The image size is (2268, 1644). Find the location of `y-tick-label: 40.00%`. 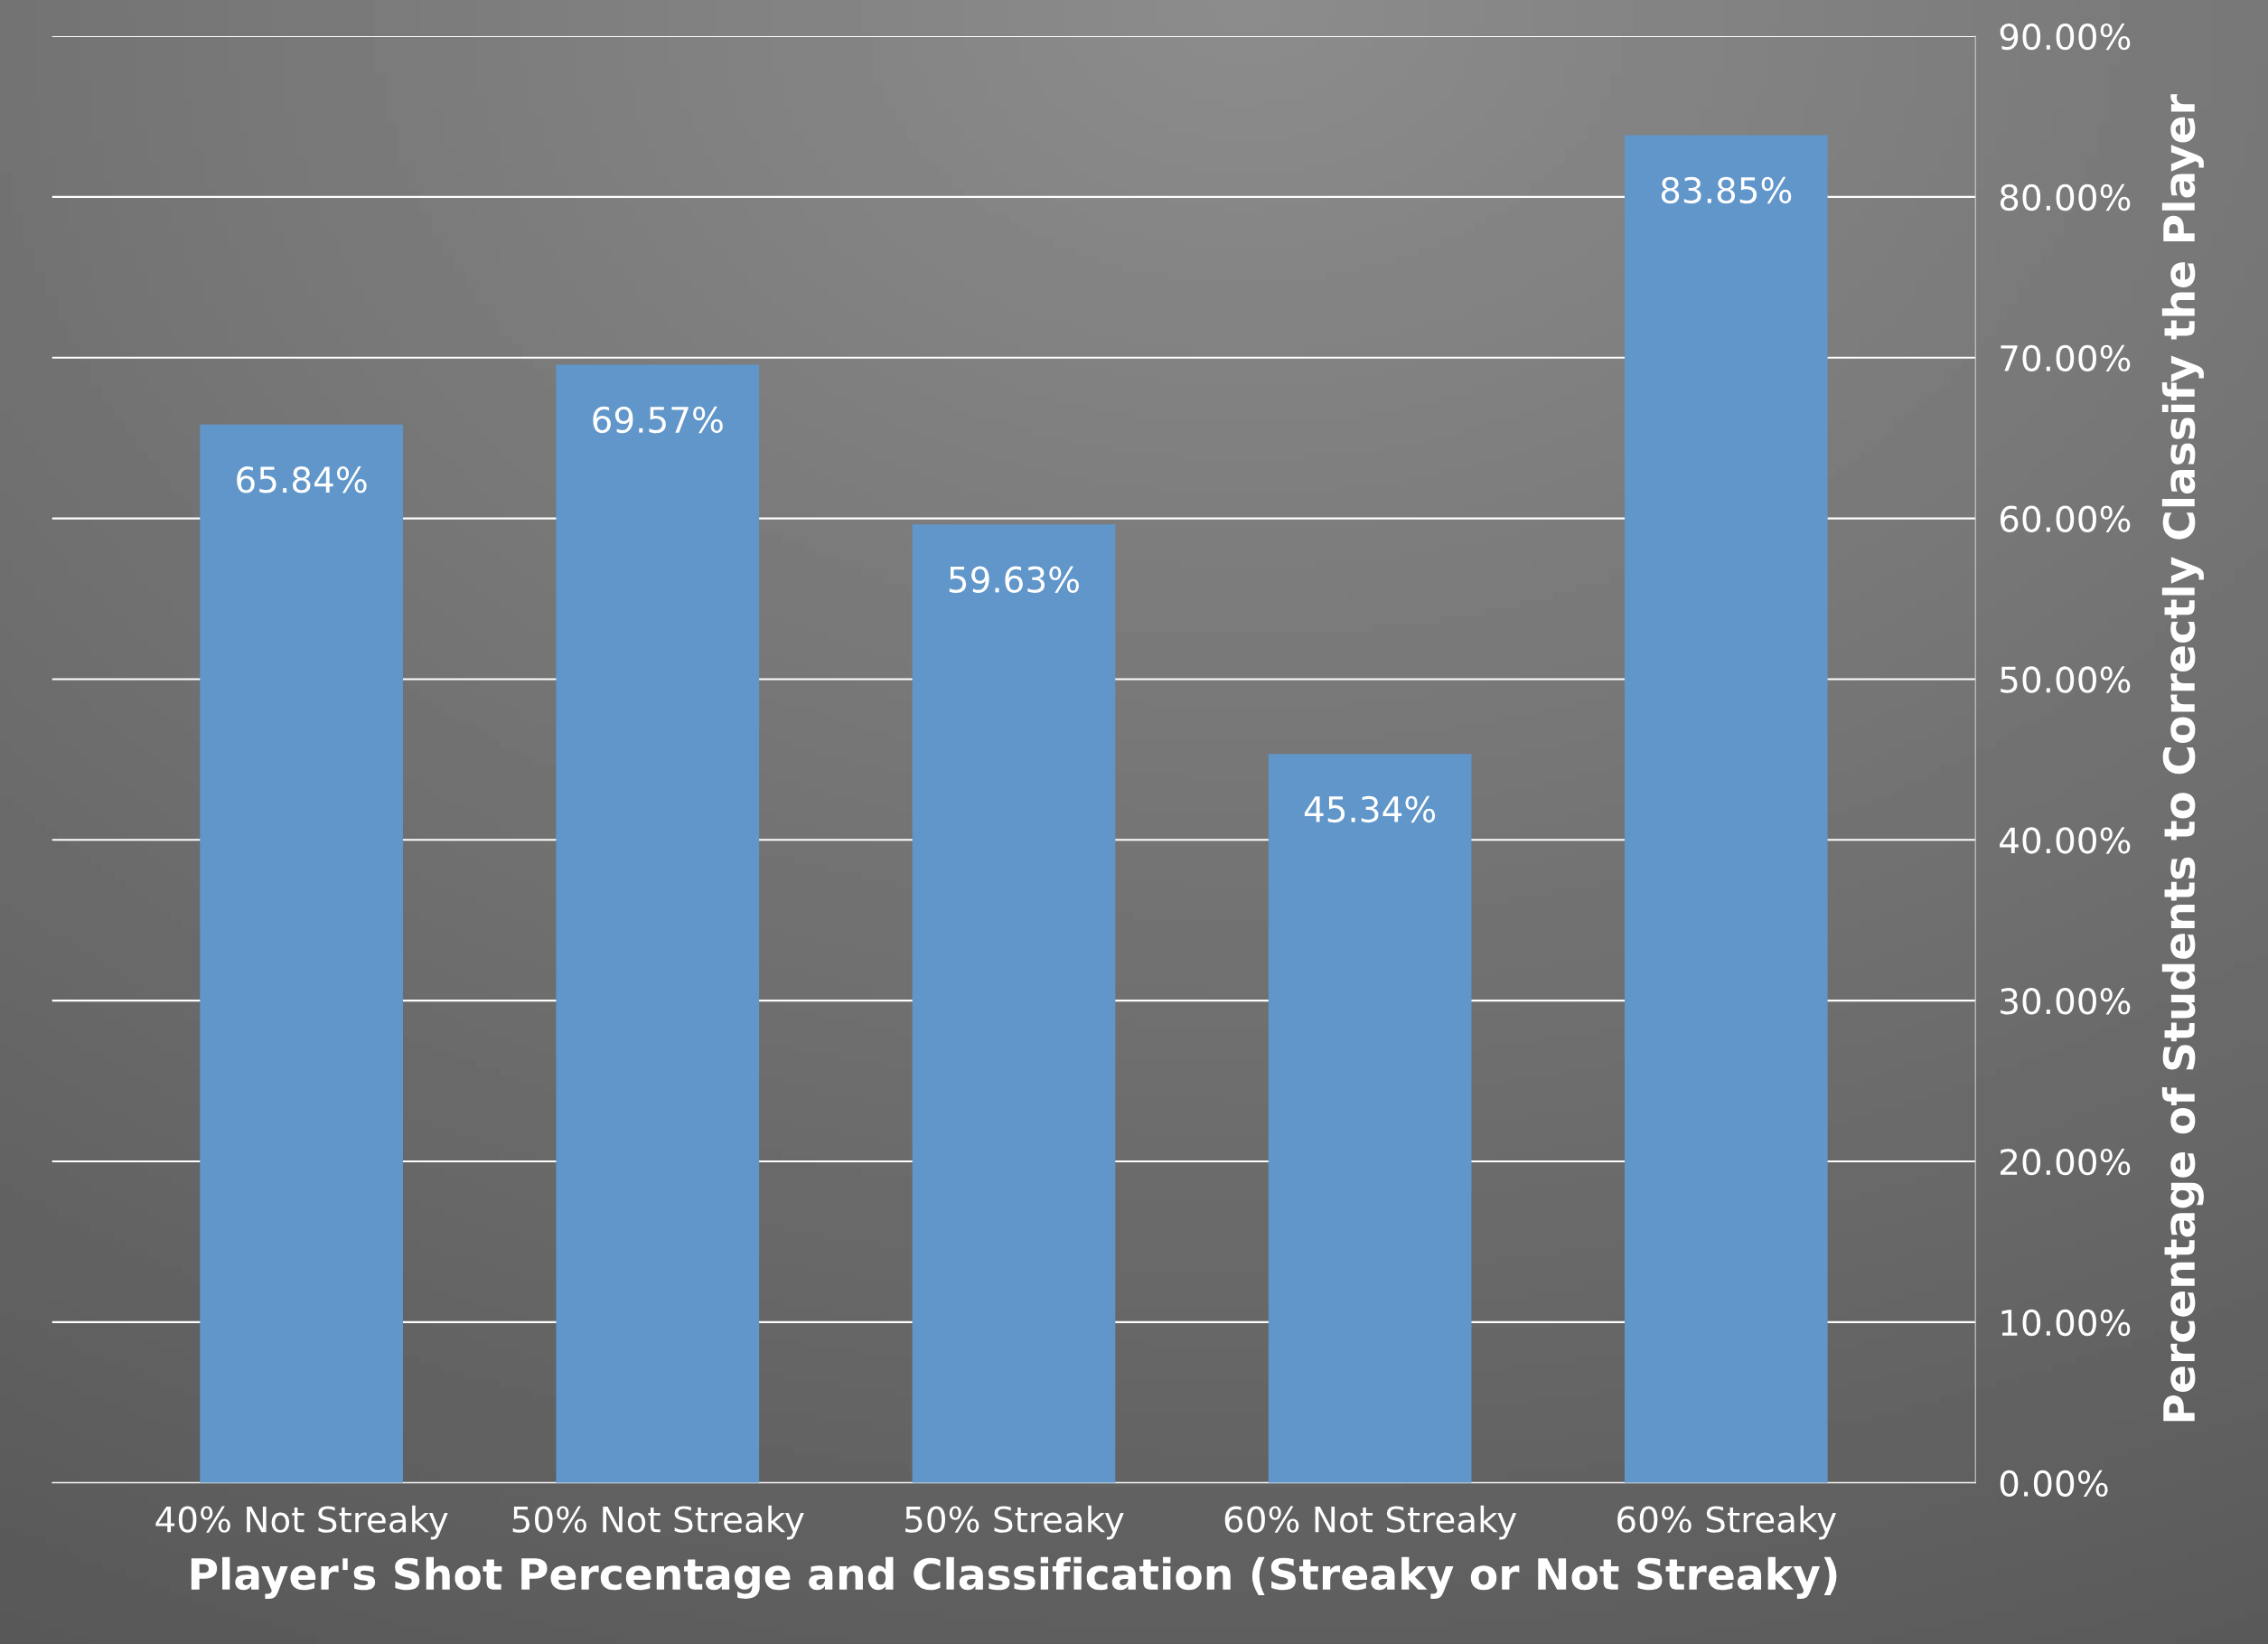

y-tick-label: 40.00% is located at coordinates (2065, 841).